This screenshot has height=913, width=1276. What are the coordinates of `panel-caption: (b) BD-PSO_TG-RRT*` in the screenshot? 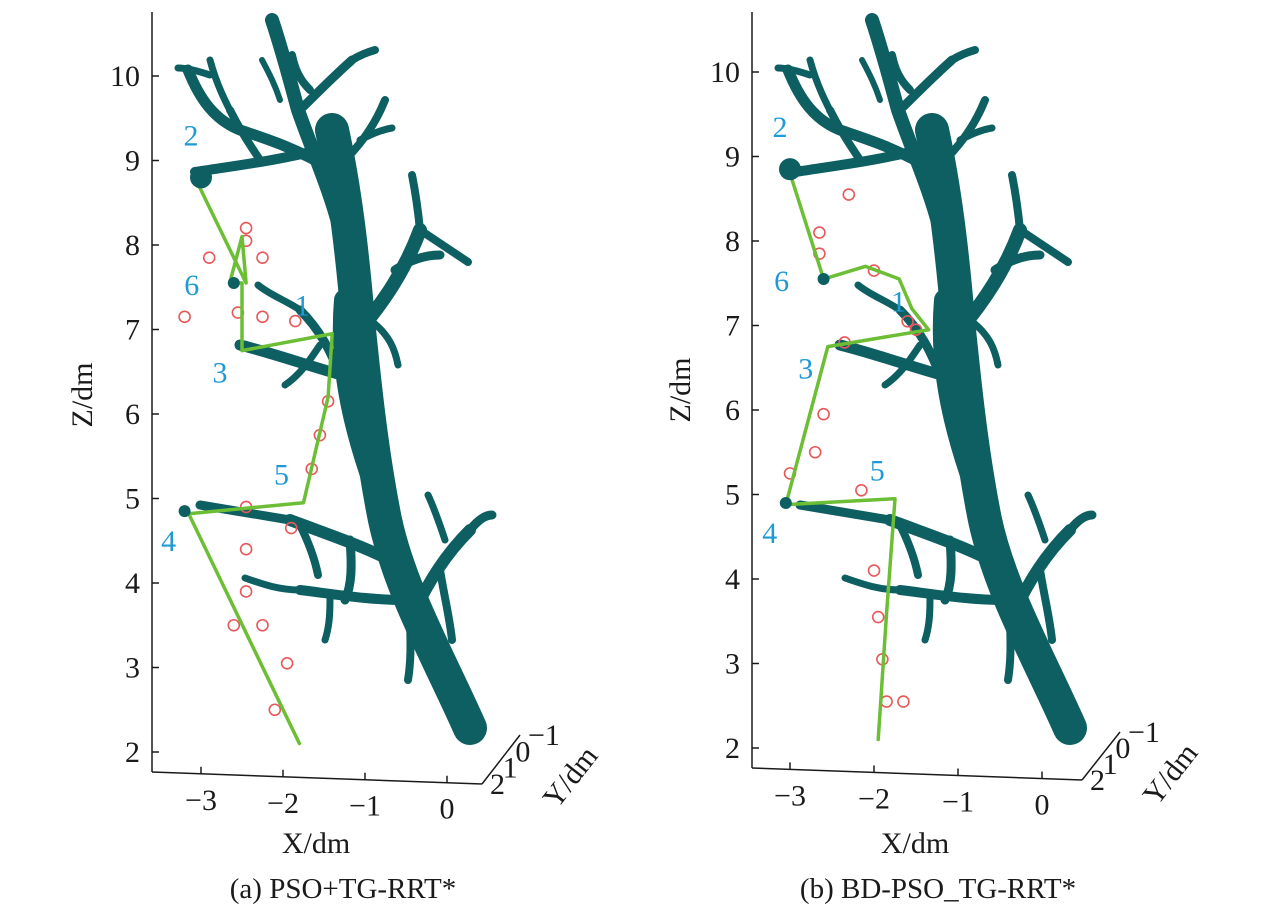 It's located at (938, 889).